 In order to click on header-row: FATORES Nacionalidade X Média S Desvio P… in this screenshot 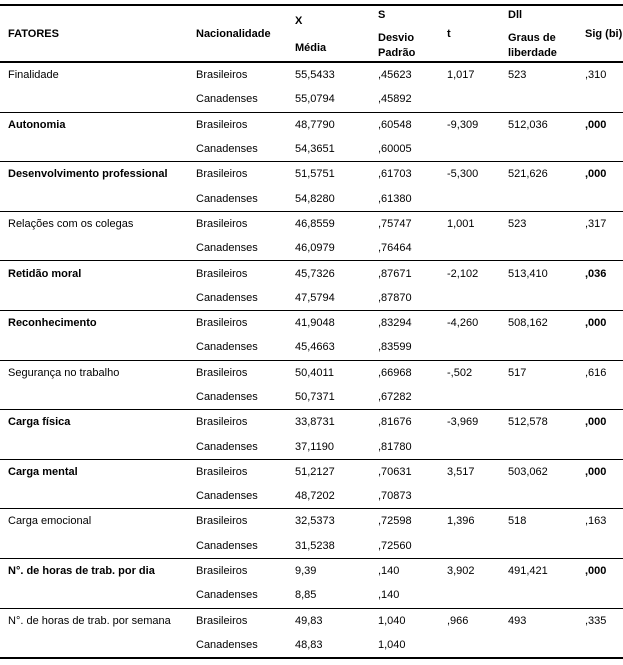, I will do `click(311, 33)`.